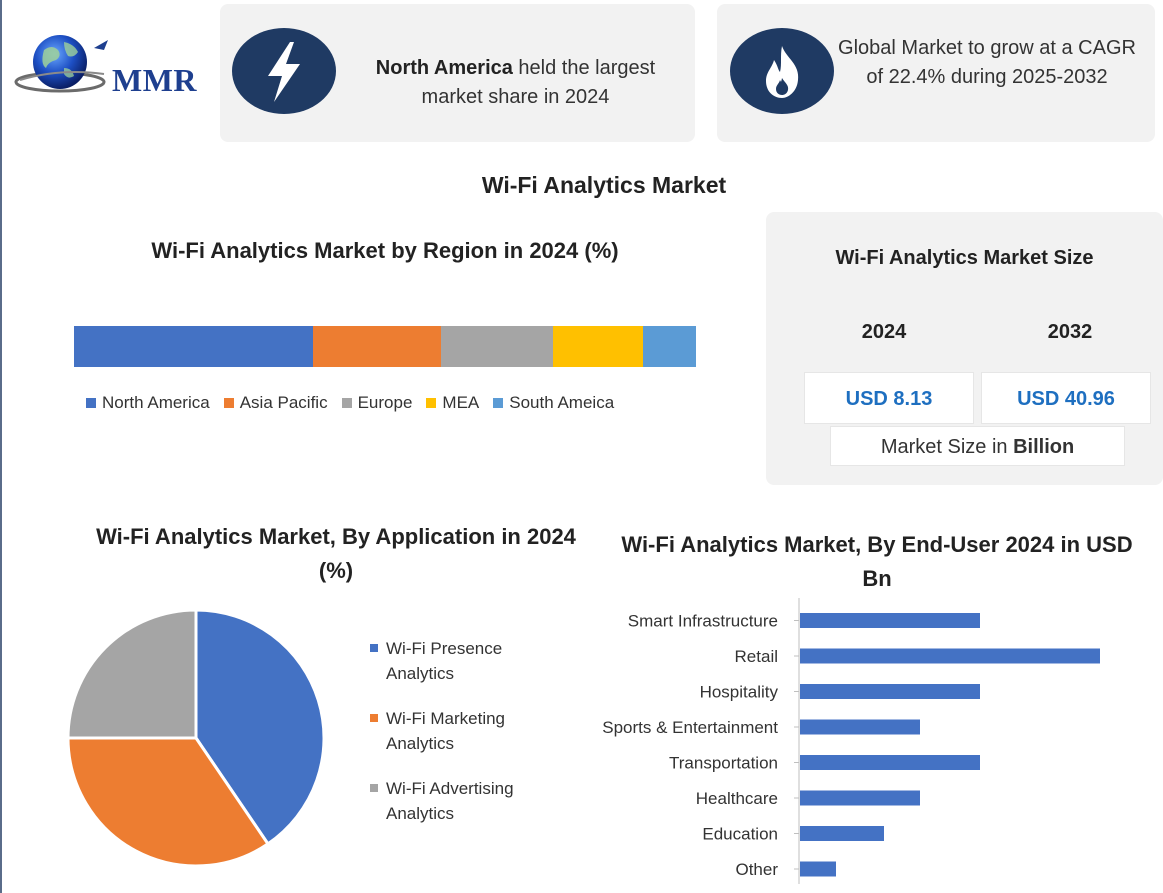  I want to click on bar-transportation, so click(890, 762).